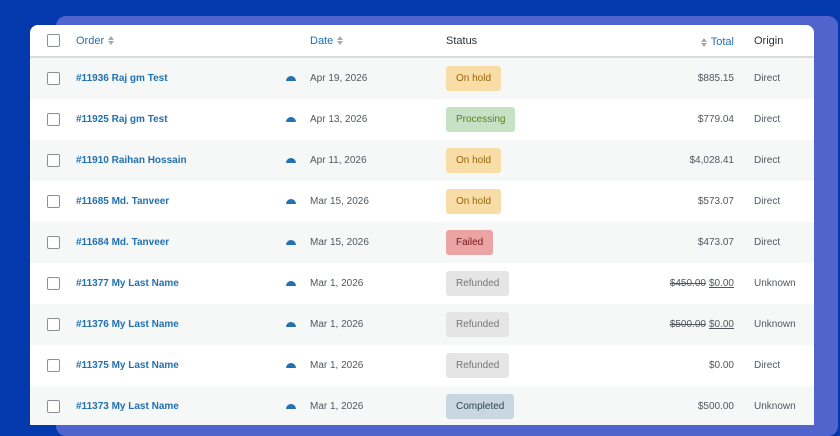  What do you see at coordinates (685, 119) in the screenshot?
I see `order-total: $779.04` at bounding box center [685, 119].